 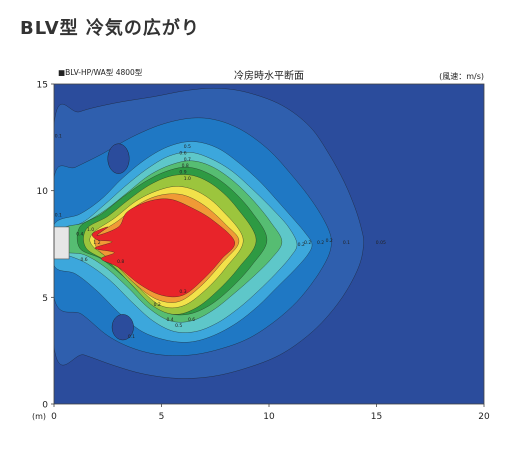 What do you see at coordinates (45, 406) in the screenshot?
I see `y-tick-label: 0` at bounding box center [45, 406].